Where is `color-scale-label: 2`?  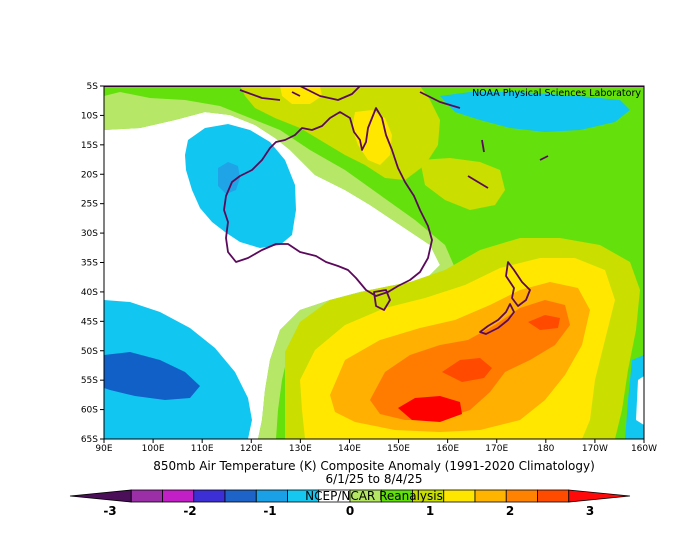
color-scale-label: 2 is located at coordinates (510, 511).